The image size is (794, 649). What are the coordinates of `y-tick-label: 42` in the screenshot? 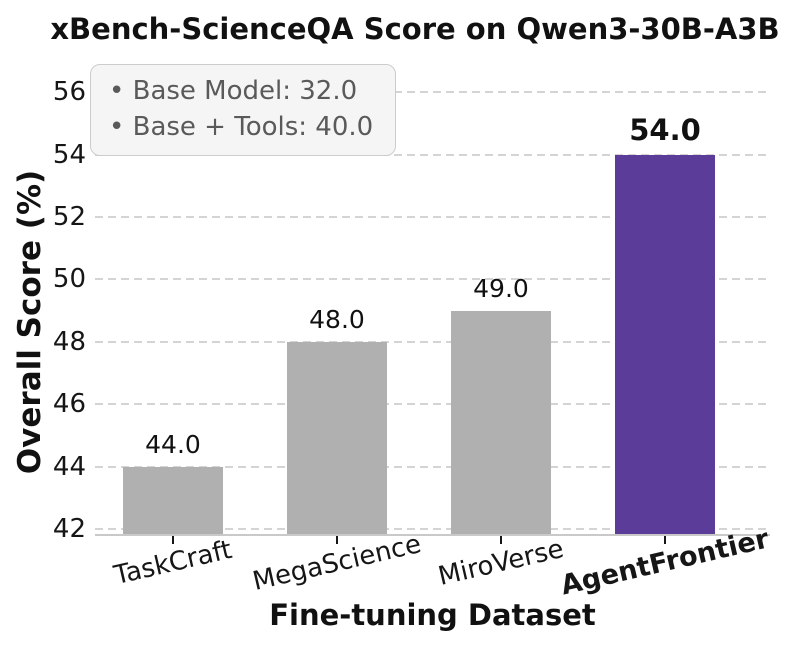 It's located at (69, 529).